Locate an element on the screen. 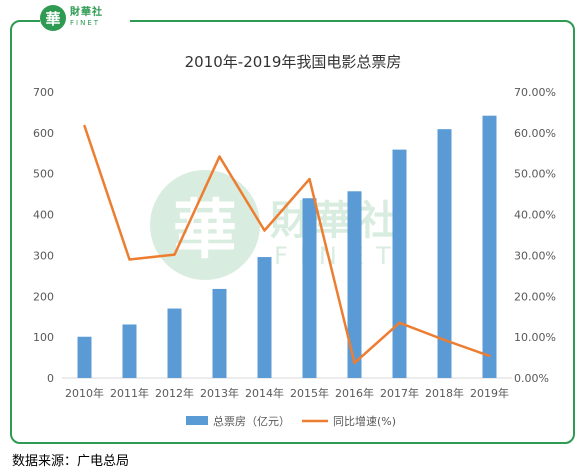  brand-logo: 華 財華社 FINET is located at coordinates (85, 18).